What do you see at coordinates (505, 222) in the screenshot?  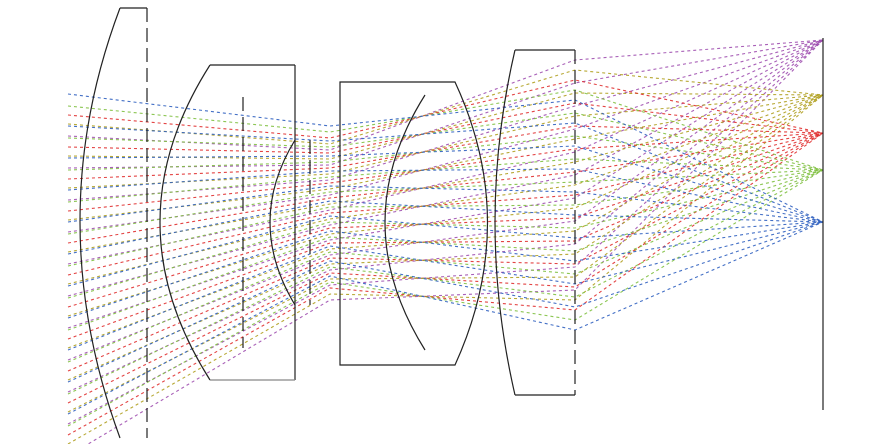 I see `lens5-front-surface` at bounding box center [505, 222].